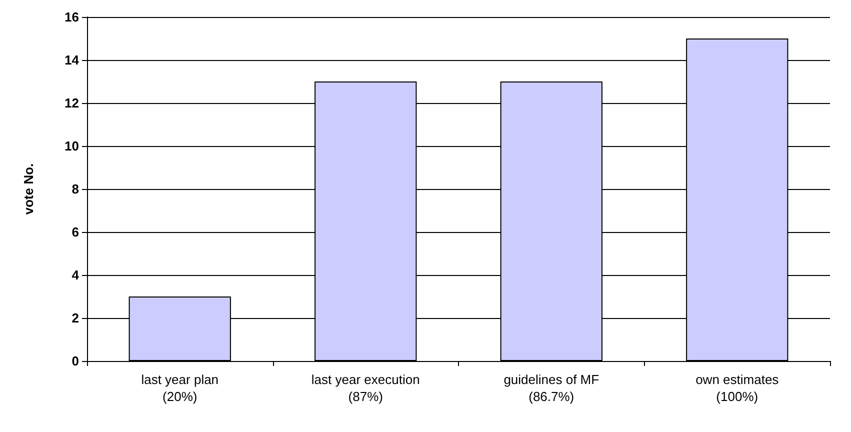 This screenshot has width=851, height=432. I want to click on y-tick-label: 2, so click(75, 318).